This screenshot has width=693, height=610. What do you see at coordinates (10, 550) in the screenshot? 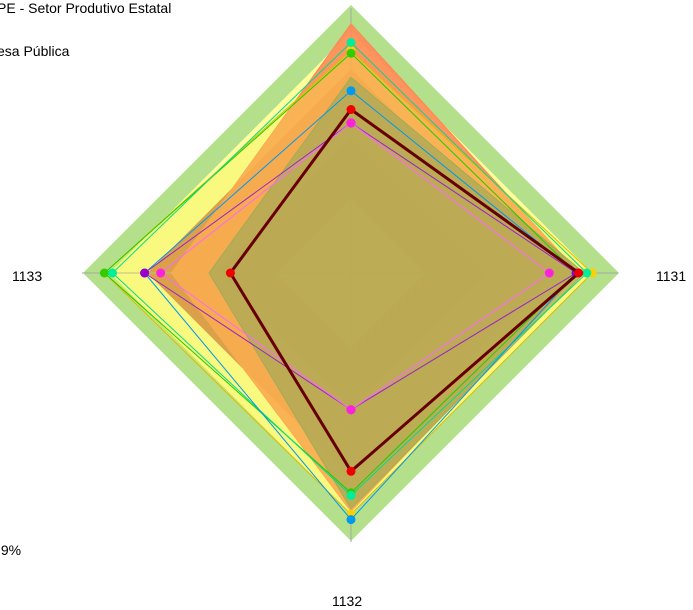
I see `chart-footnote: ,9%` at bounding box center [10, 550].